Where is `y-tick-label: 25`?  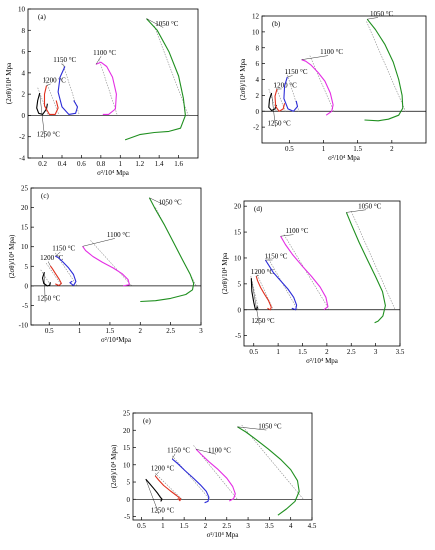 y-tick-label: 25 is located at coordinates (25, 189).